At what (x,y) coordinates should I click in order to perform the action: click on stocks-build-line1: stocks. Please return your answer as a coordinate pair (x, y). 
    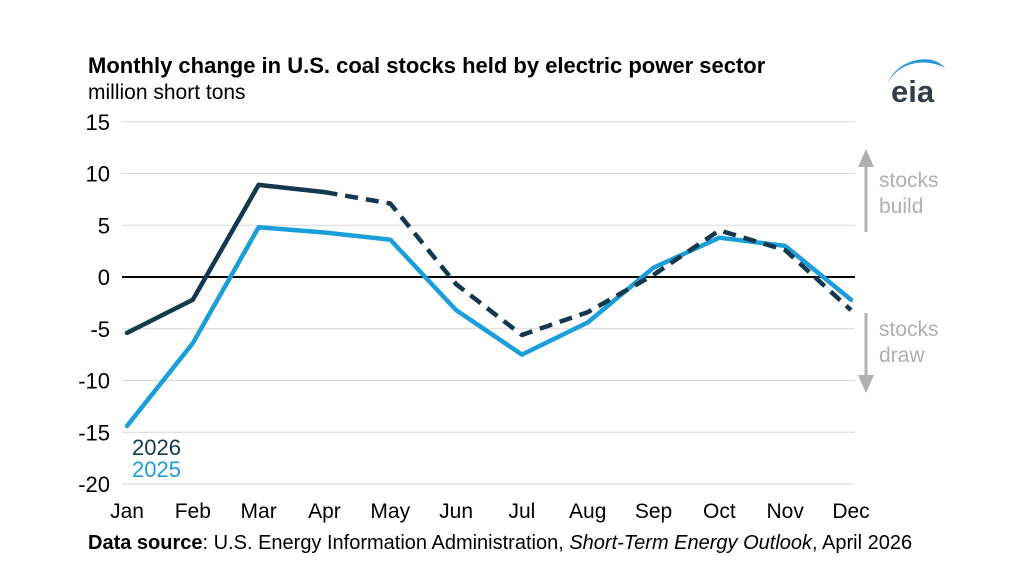
    Looking at the image, I should click on (909, 180).